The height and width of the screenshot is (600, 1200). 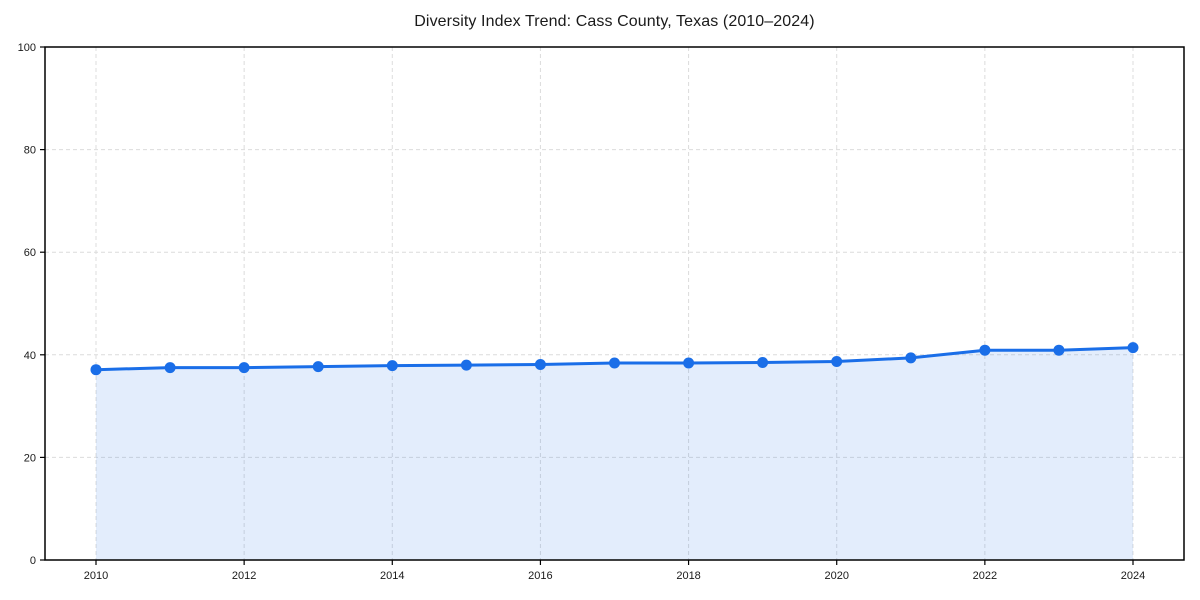 I want to click on data-point-2015, so click(x=466, y=365).